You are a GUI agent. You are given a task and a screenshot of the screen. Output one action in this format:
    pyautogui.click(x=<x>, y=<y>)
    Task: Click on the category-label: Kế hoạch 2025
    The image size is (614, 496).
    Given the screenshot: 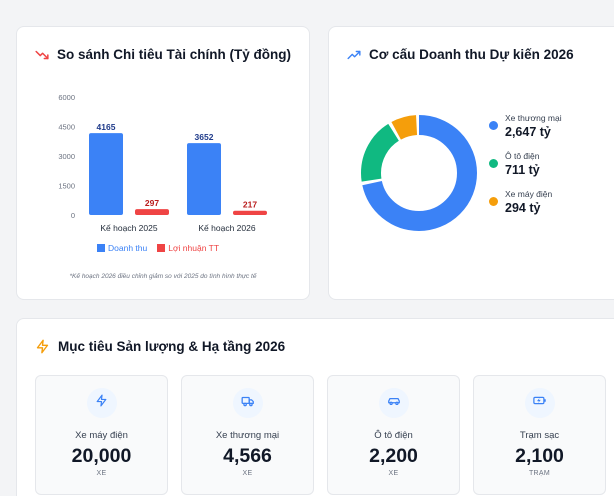 What is the action you would take?
    pyautogui.click(x=128, y=228)
    